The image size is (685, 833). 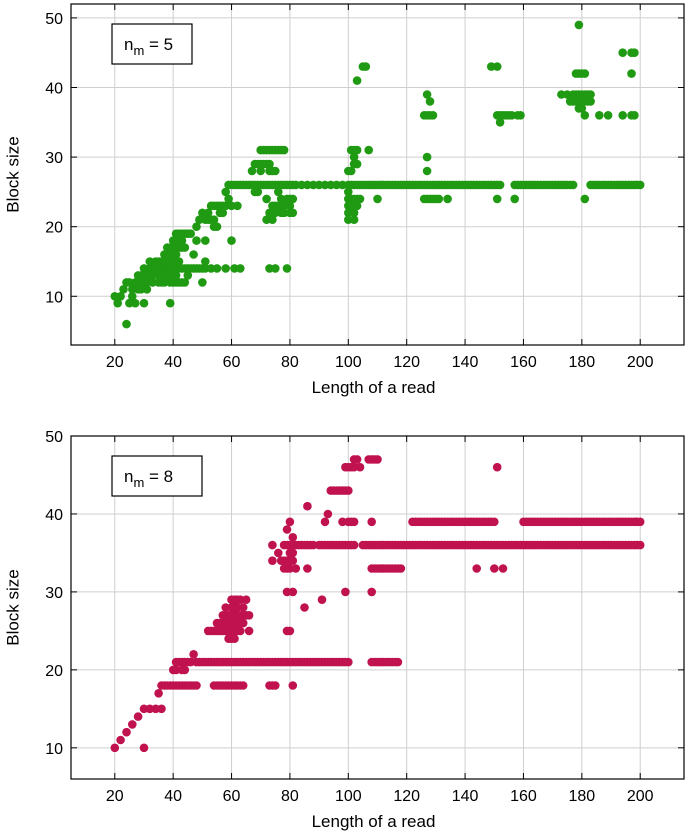 I want to click on legend-value: = 8, so click(x=158, y=476).